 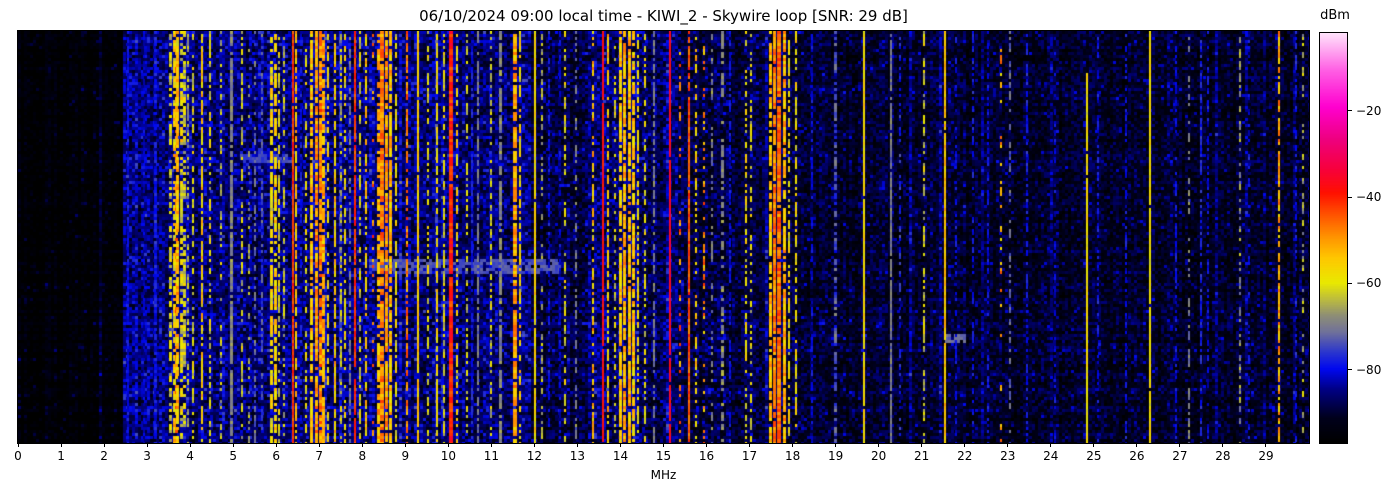 What do you see at coordinates (663, 475) in the screenshot?
I see `x-axis-label: MHz` at bounding box center [663, 475].